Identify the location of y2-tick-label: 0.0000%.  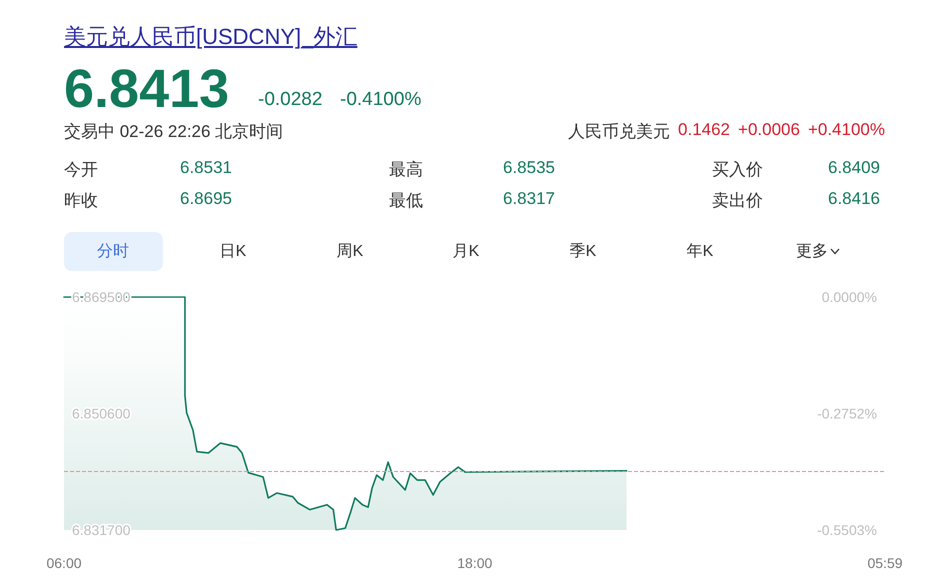
(849, 297).